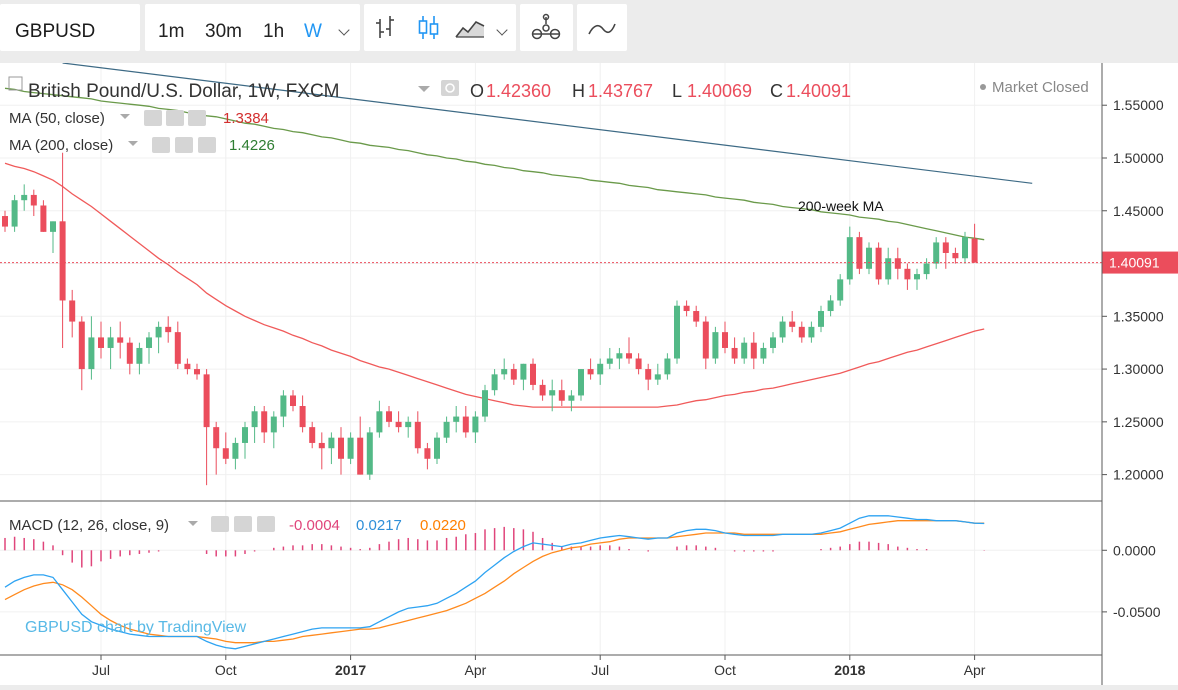  What do you see at coordinates (171, 32) in the screenshot?
I see `interval-1m: 1m` at bounding box center [171, 32].